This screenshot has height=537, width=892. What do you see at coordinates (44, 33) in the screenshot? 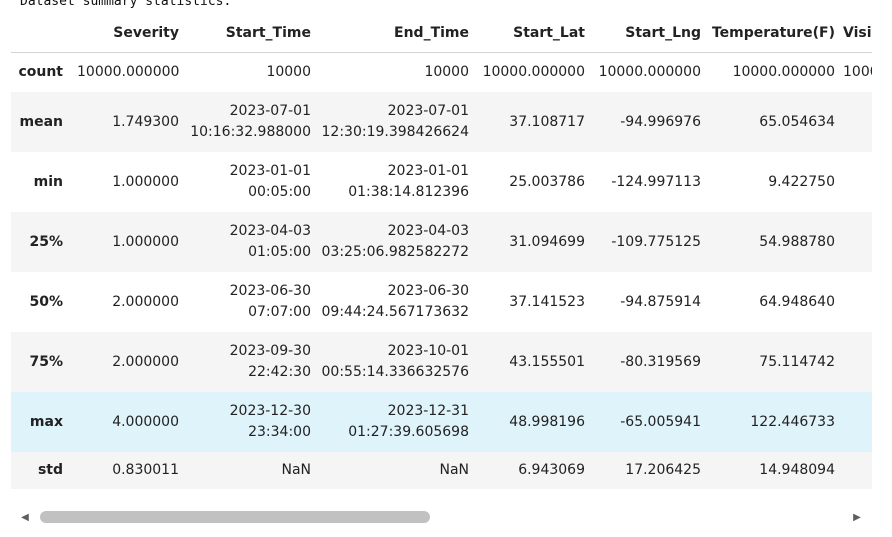
I see `index-header` at bounding box center [44, 33].